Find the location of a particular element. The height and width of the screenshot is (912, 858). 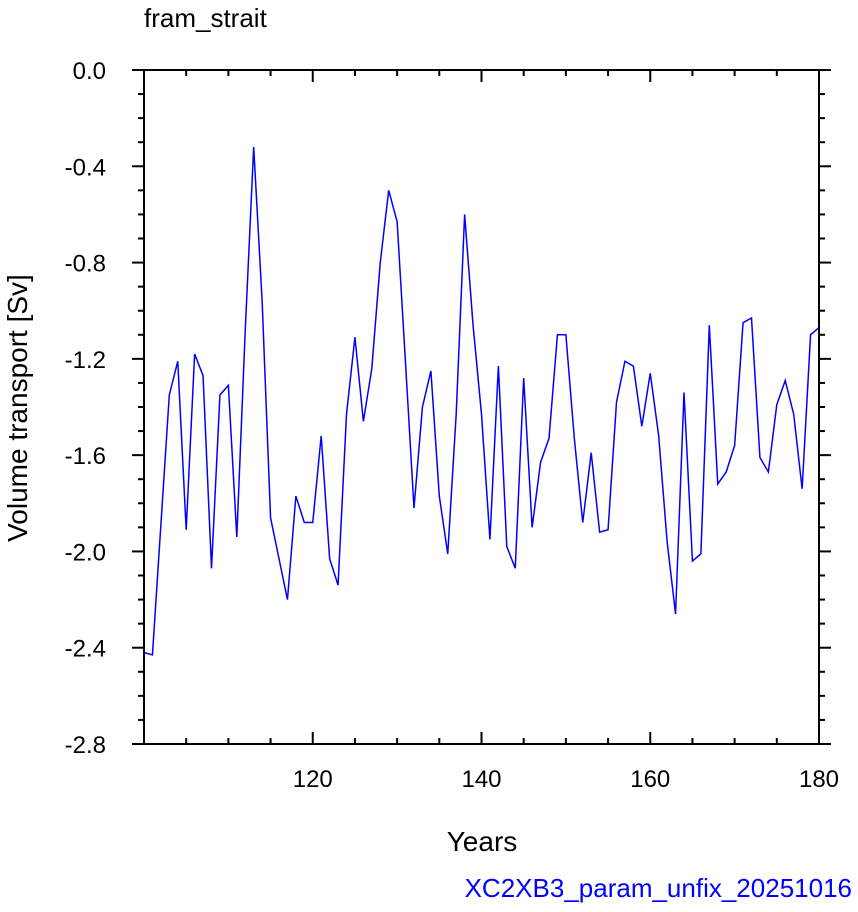

x-tick-label: 160 is located at coordinates (650, 779).